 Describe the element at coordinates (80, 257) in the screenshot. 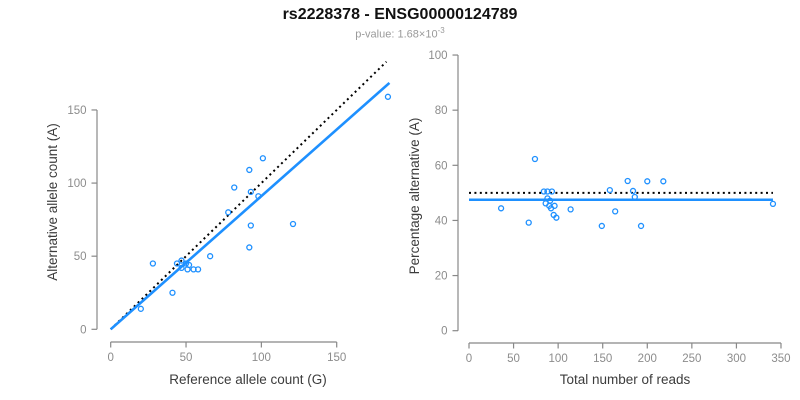

I see `y-tick-label: 50` at that location.